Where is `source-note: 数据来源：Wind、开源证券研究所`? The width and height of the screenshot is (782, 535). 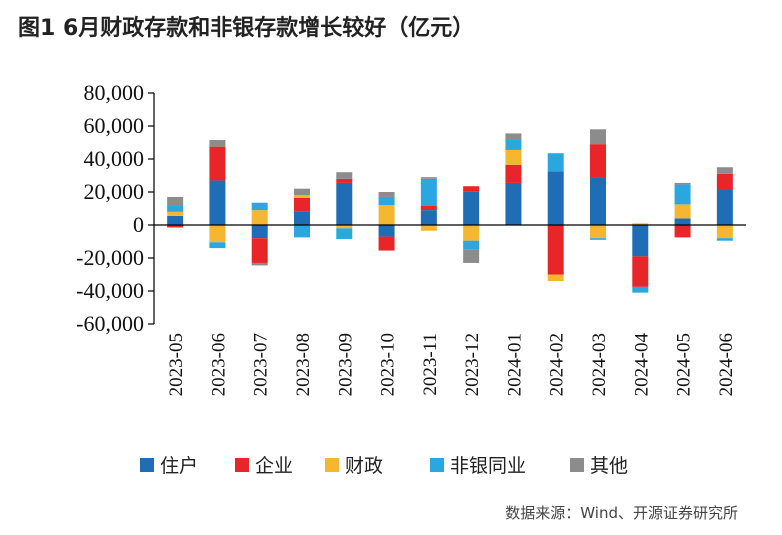 source-note: 数据来源：Wind、开源证券研究所 is located at coordinates (621, 513).